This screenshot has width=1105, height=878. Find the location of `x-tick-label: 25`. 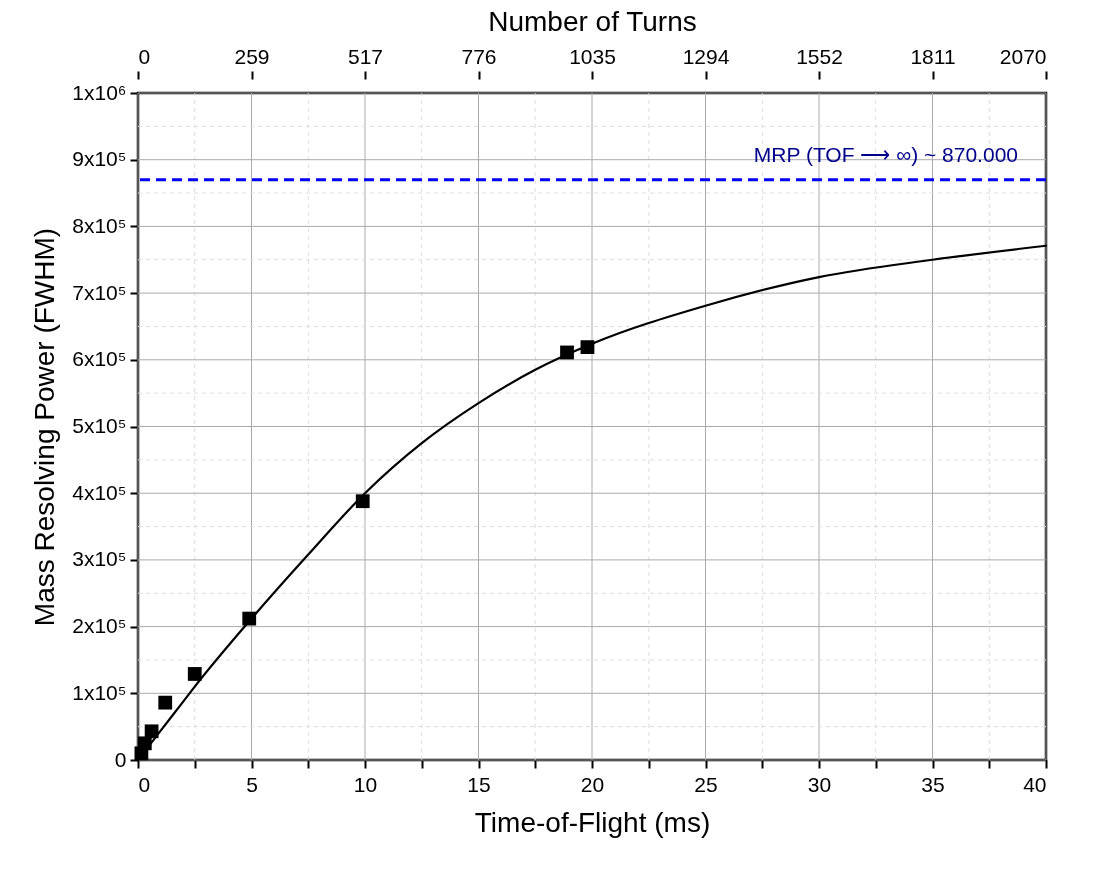

x-tick-label: 25 is located at coordinates (706, 784).